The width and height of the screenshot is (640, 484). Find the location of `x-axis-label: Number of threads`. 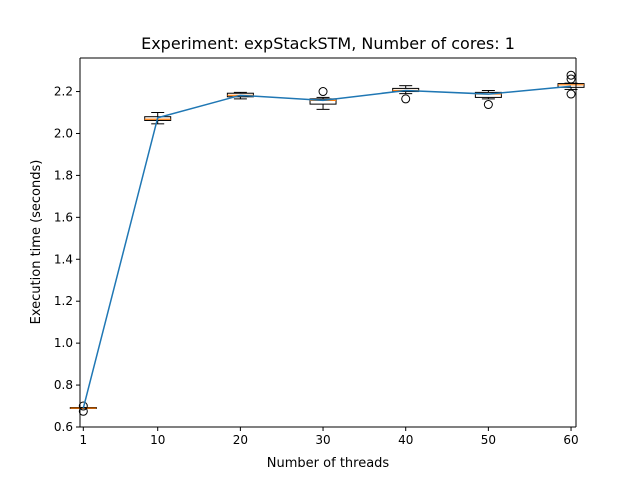

x-axis-label: Number of threads is located at coordinates (328, 463).